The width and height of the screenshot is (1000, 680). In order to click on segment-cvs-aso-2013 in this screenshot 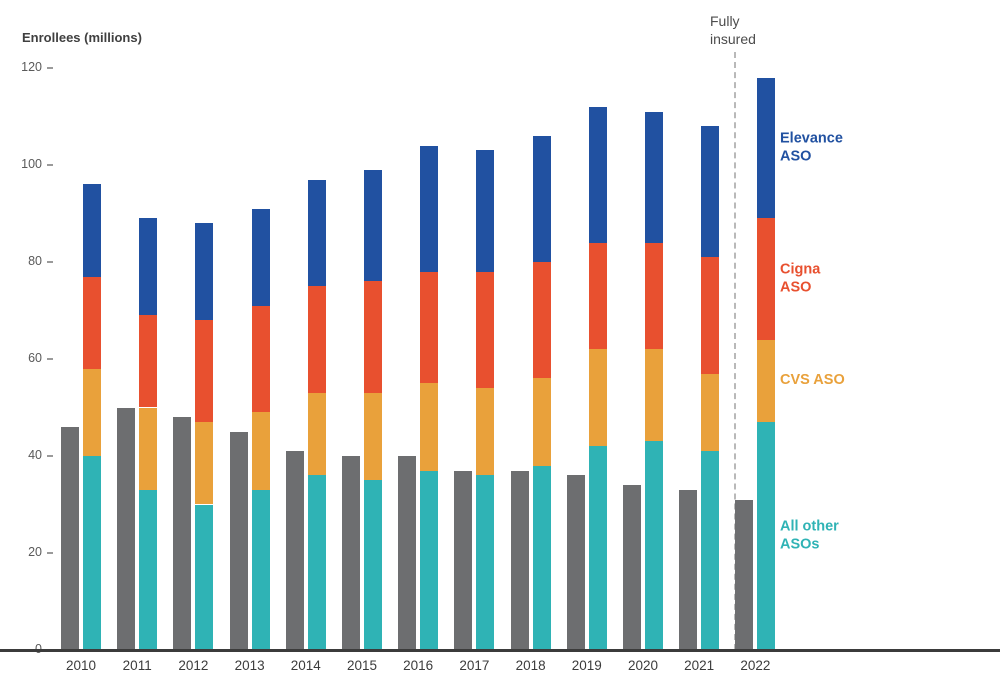, I will do `click(260, 451)`.